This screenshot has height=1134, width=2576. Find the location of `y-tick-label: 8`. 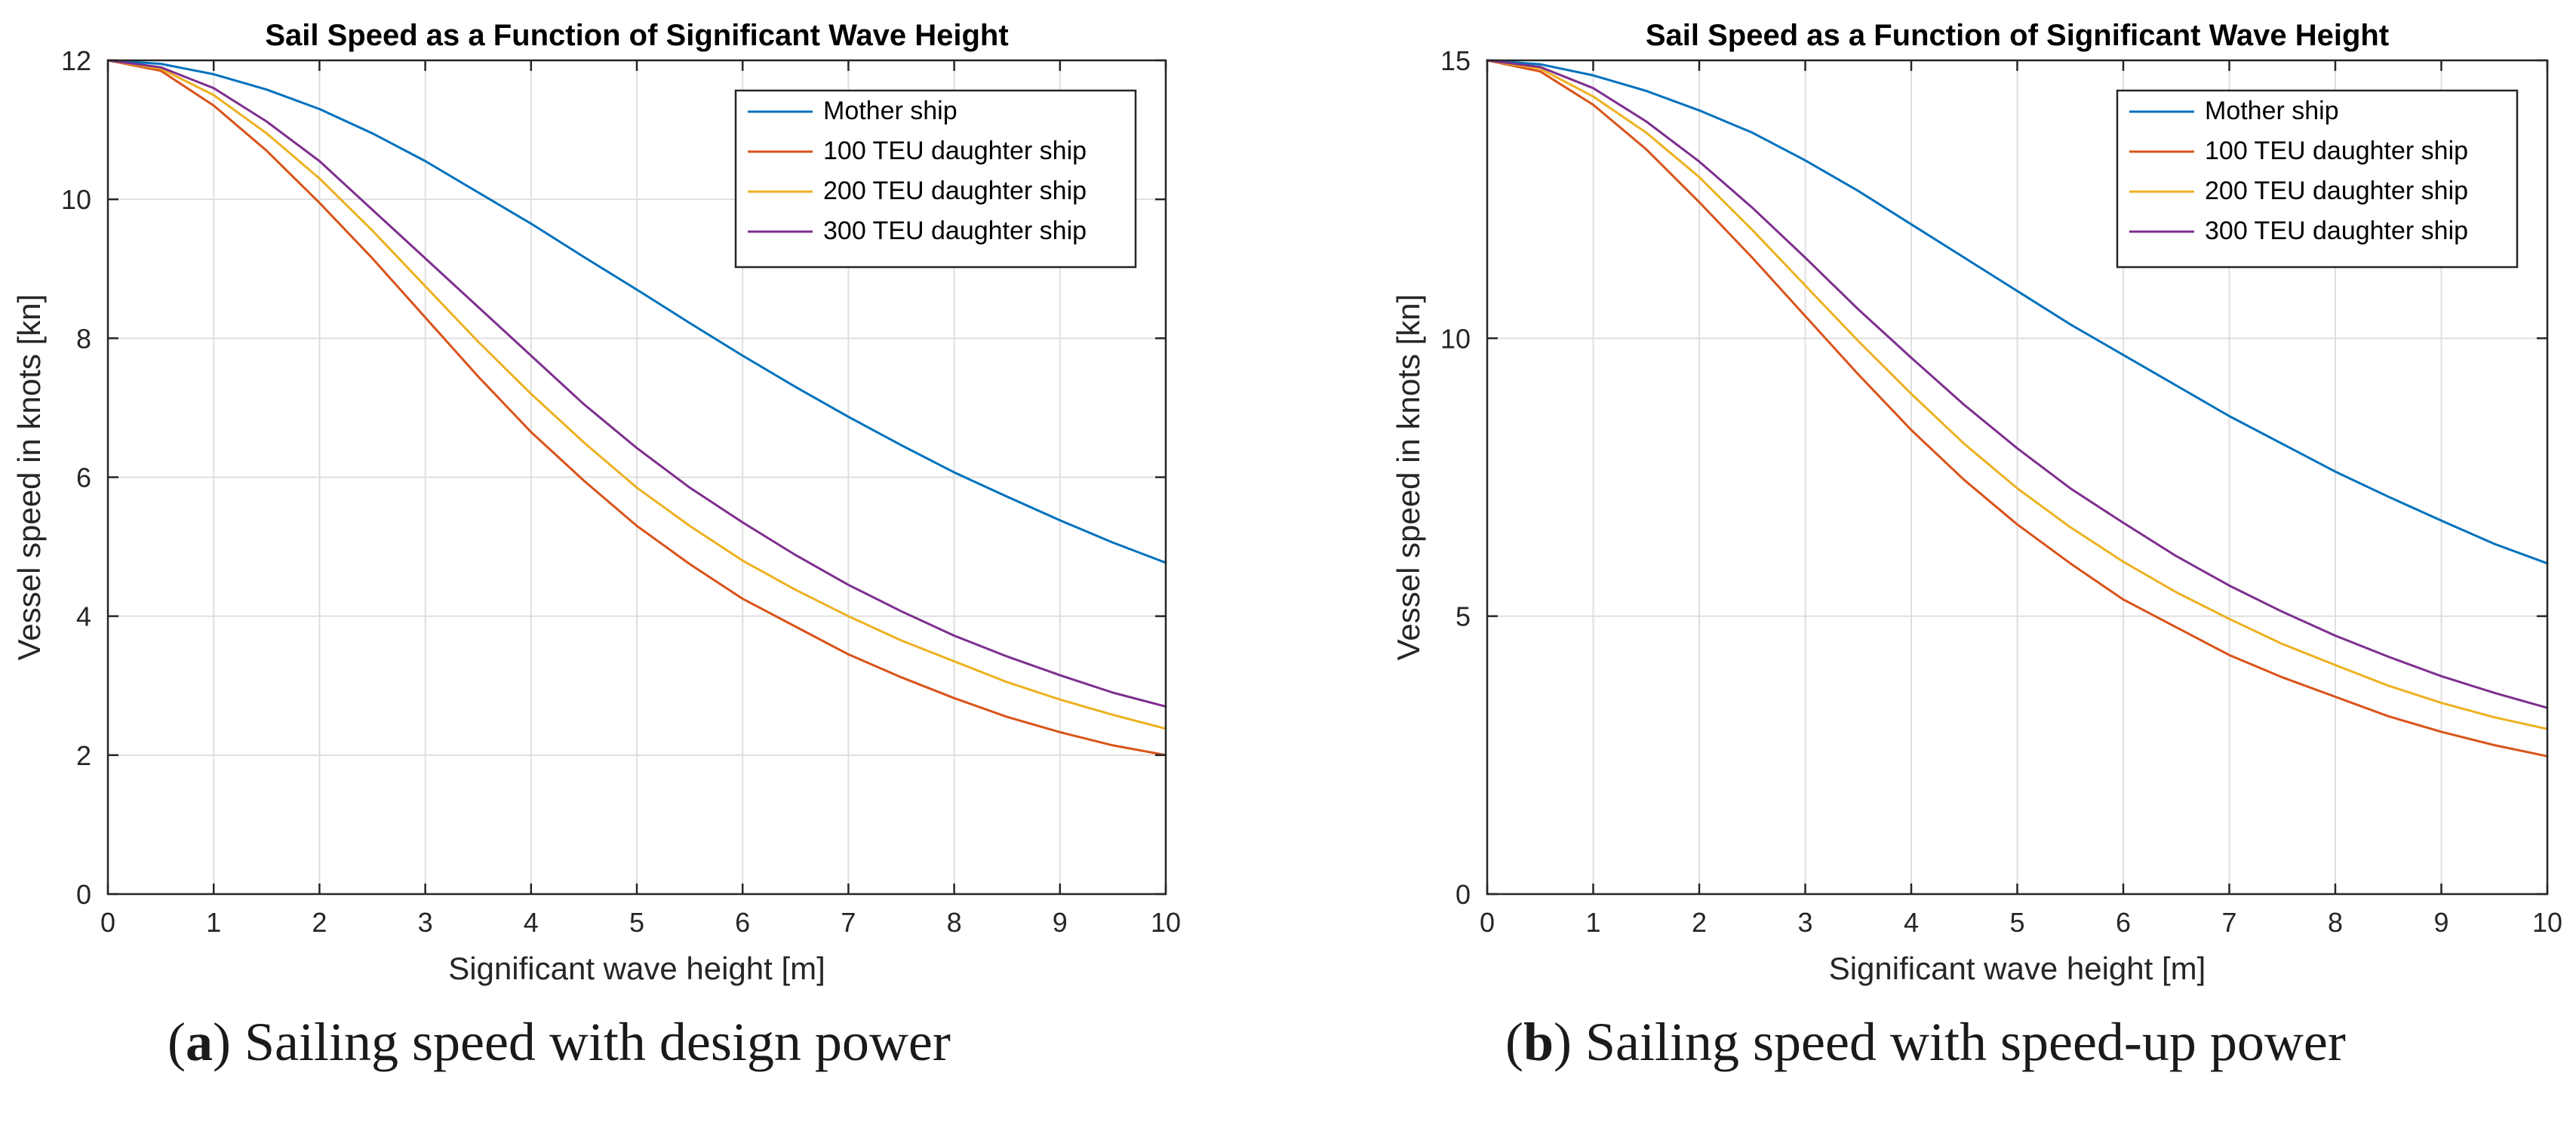

y-tick-label: 8 is located at coordinates (83, 338).